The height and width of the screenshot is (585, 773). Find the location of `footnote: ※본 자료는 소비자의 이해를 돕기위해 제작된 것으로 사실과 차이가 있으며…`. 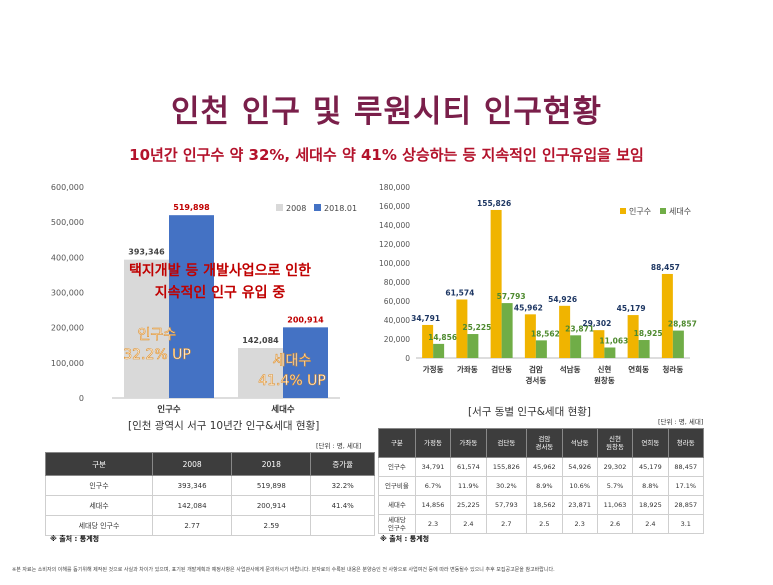

footnote: ※본 자료는 소비자의 이해를 돕기위해 제작된 것으로 사실과 차이가 있으며… is located at coordinates (283, 570).